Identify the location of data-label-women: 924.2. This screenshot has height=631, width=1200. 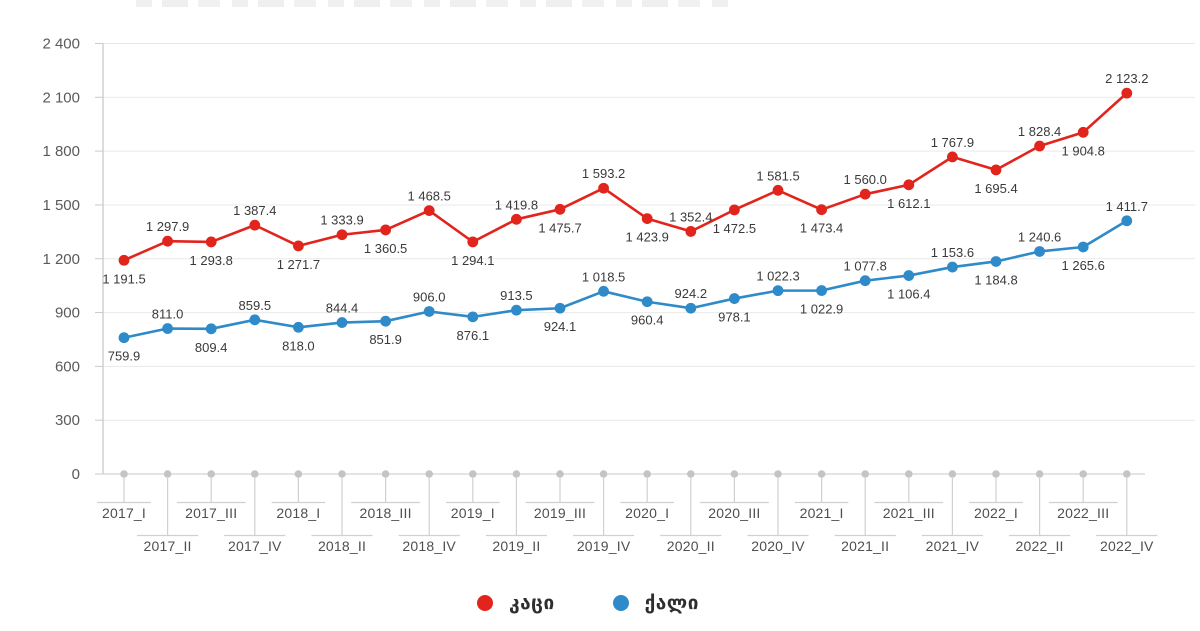
(691, 293).